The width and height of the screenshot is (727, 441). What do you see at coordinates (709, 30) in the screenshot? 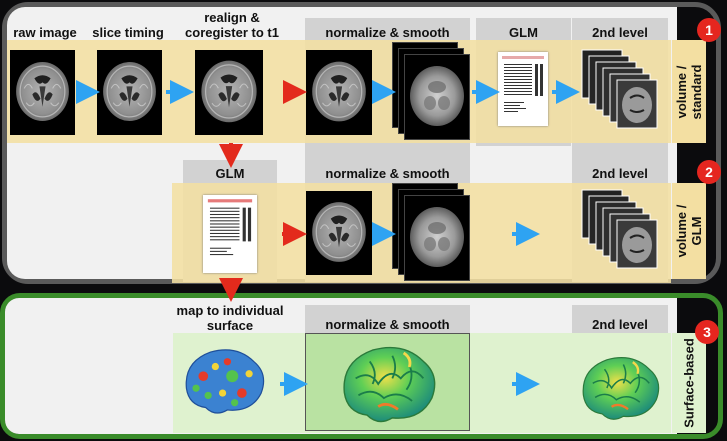
I see `pipeline-1-badge: 1` at bounding box center [709, 30].